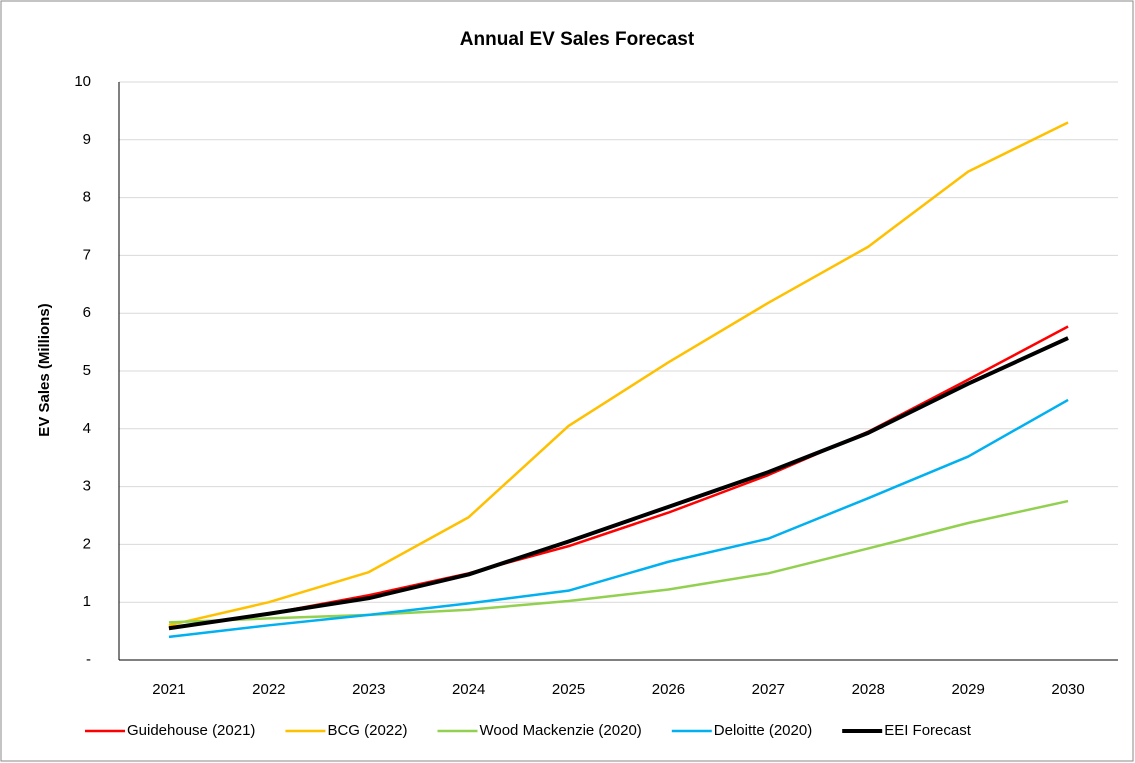  Describe the element at coordinates (368, 689) in the screenshot. I see `x-tick-label: 2023` at that location.